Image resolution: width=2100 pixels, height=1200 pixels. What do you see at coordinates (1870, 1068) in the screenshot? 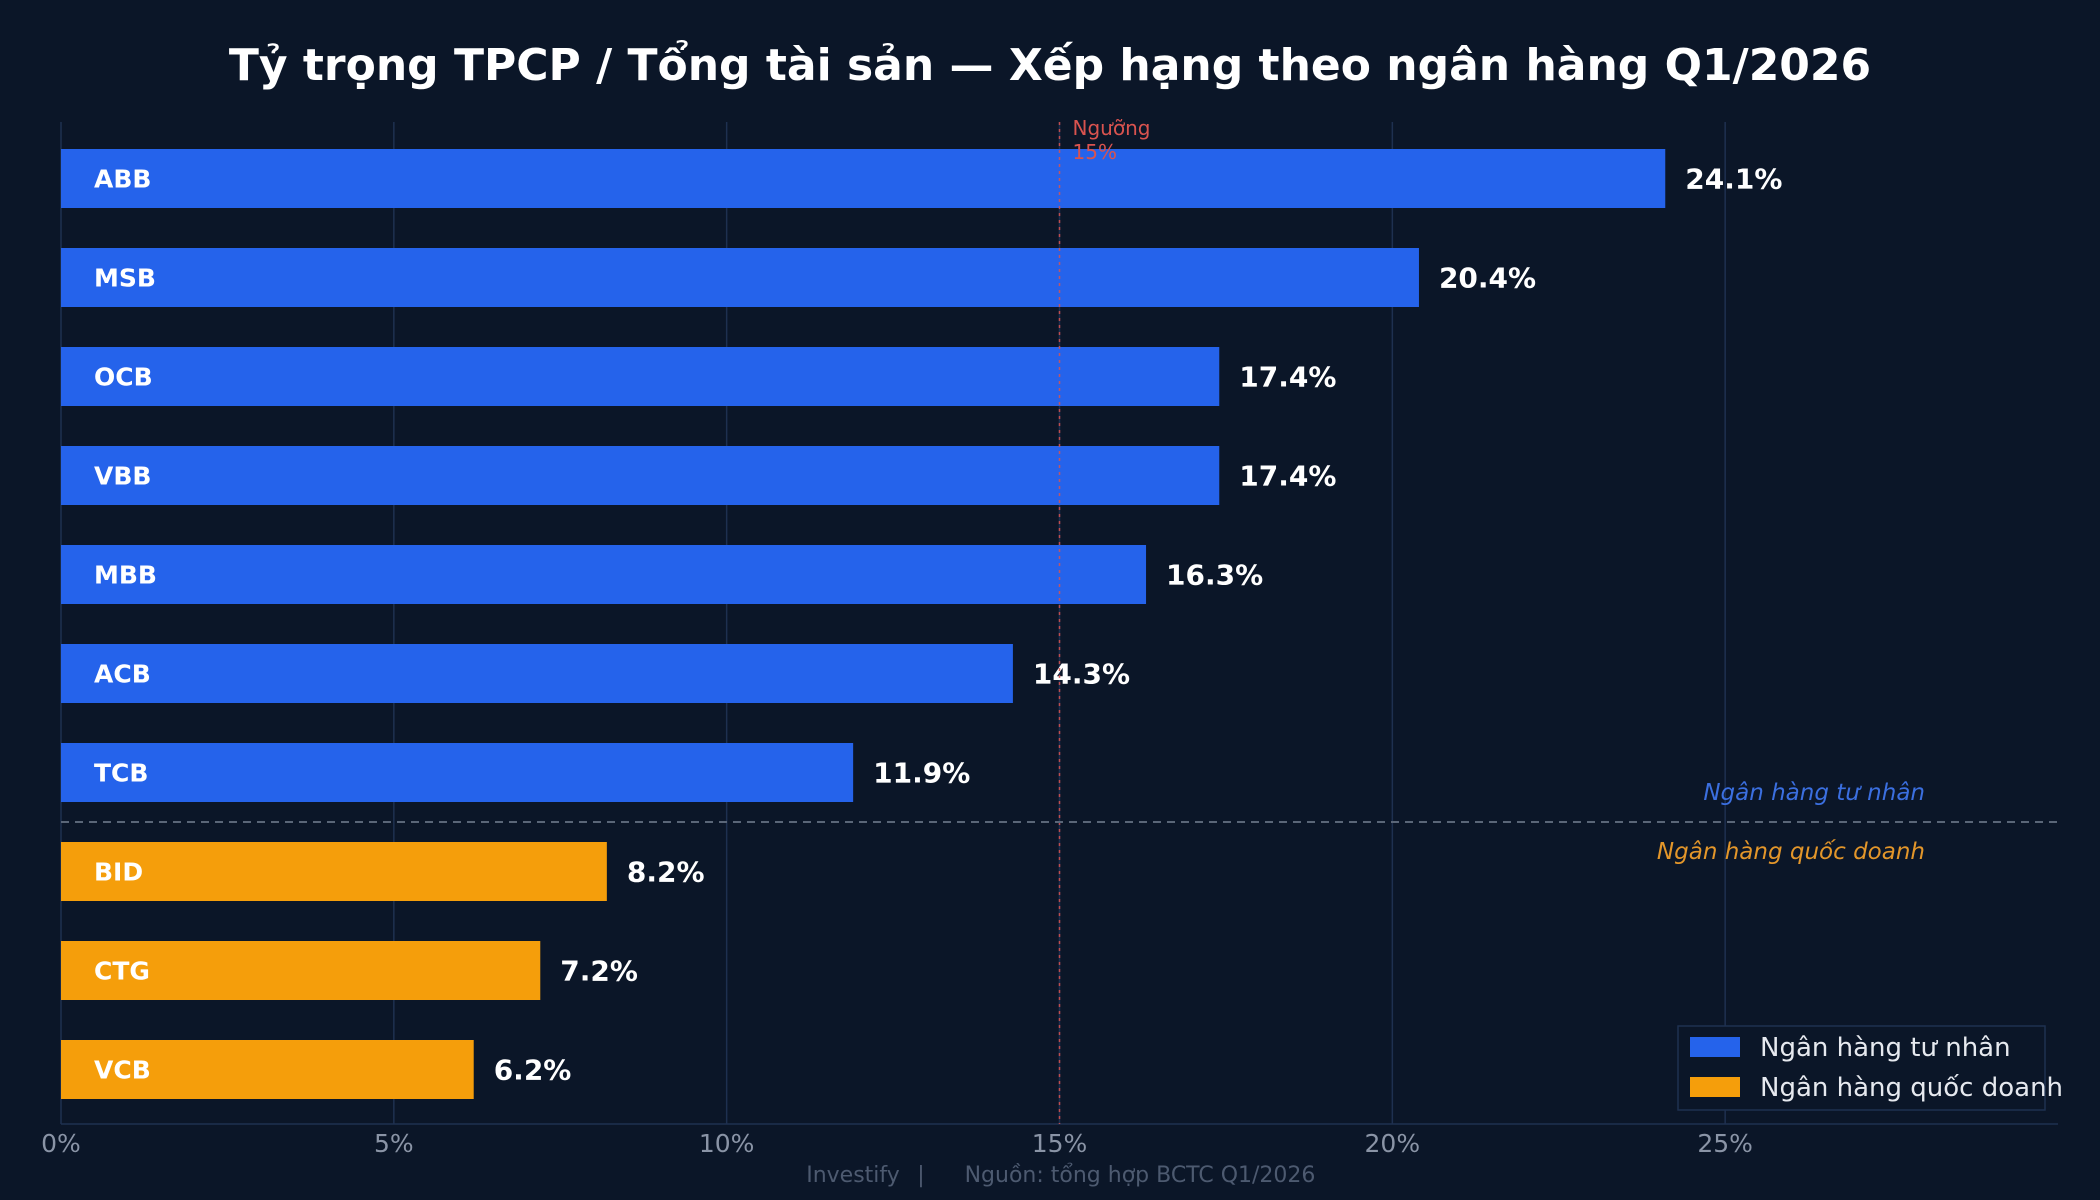
I see `legend: Ngân hàng tư nhân Ngân hàng quốc doanh` at bounding box center [1870, 1068].